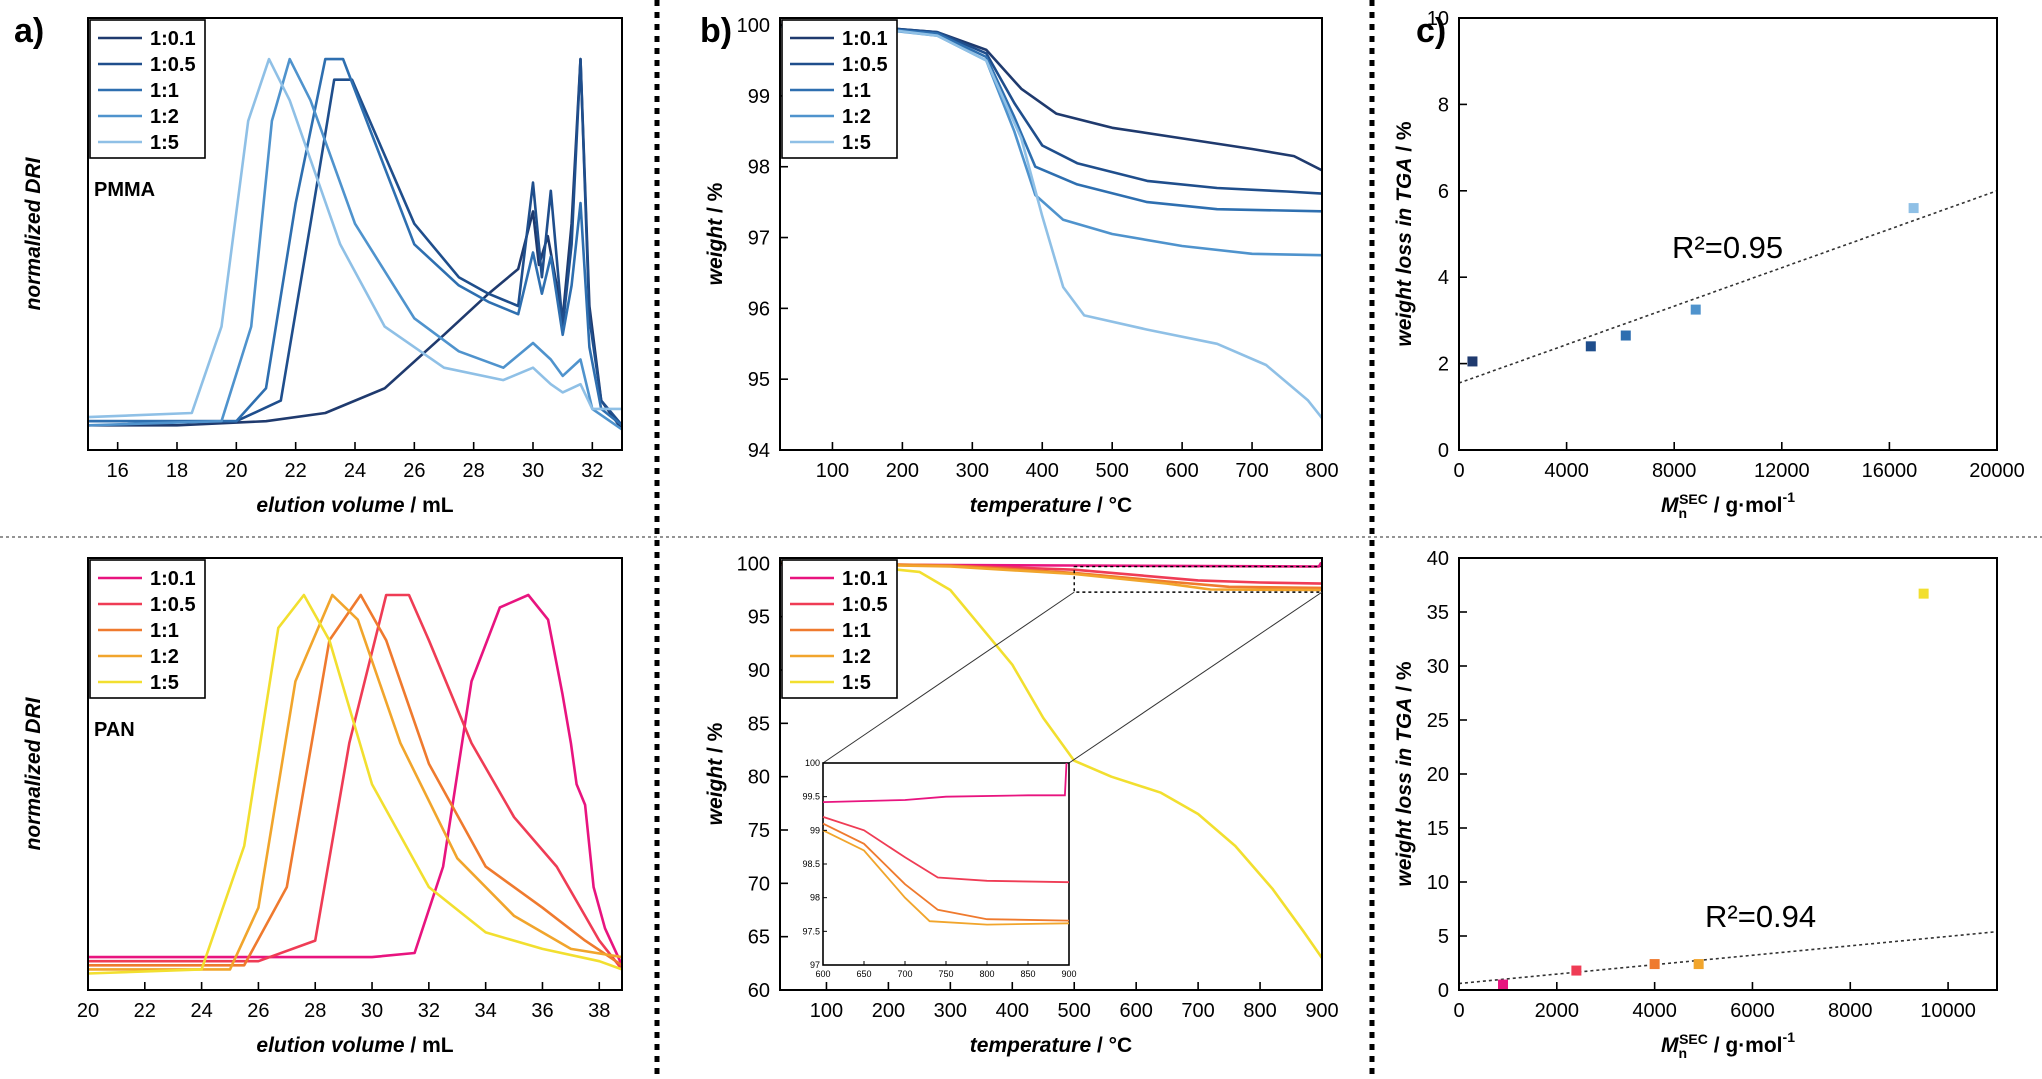 The image size is (2042, 1079). What do you see at coordinates (1654, 1011) in the screenshot?
I see `x-tick-label: 4000` at bounding box center [1654, 1011].